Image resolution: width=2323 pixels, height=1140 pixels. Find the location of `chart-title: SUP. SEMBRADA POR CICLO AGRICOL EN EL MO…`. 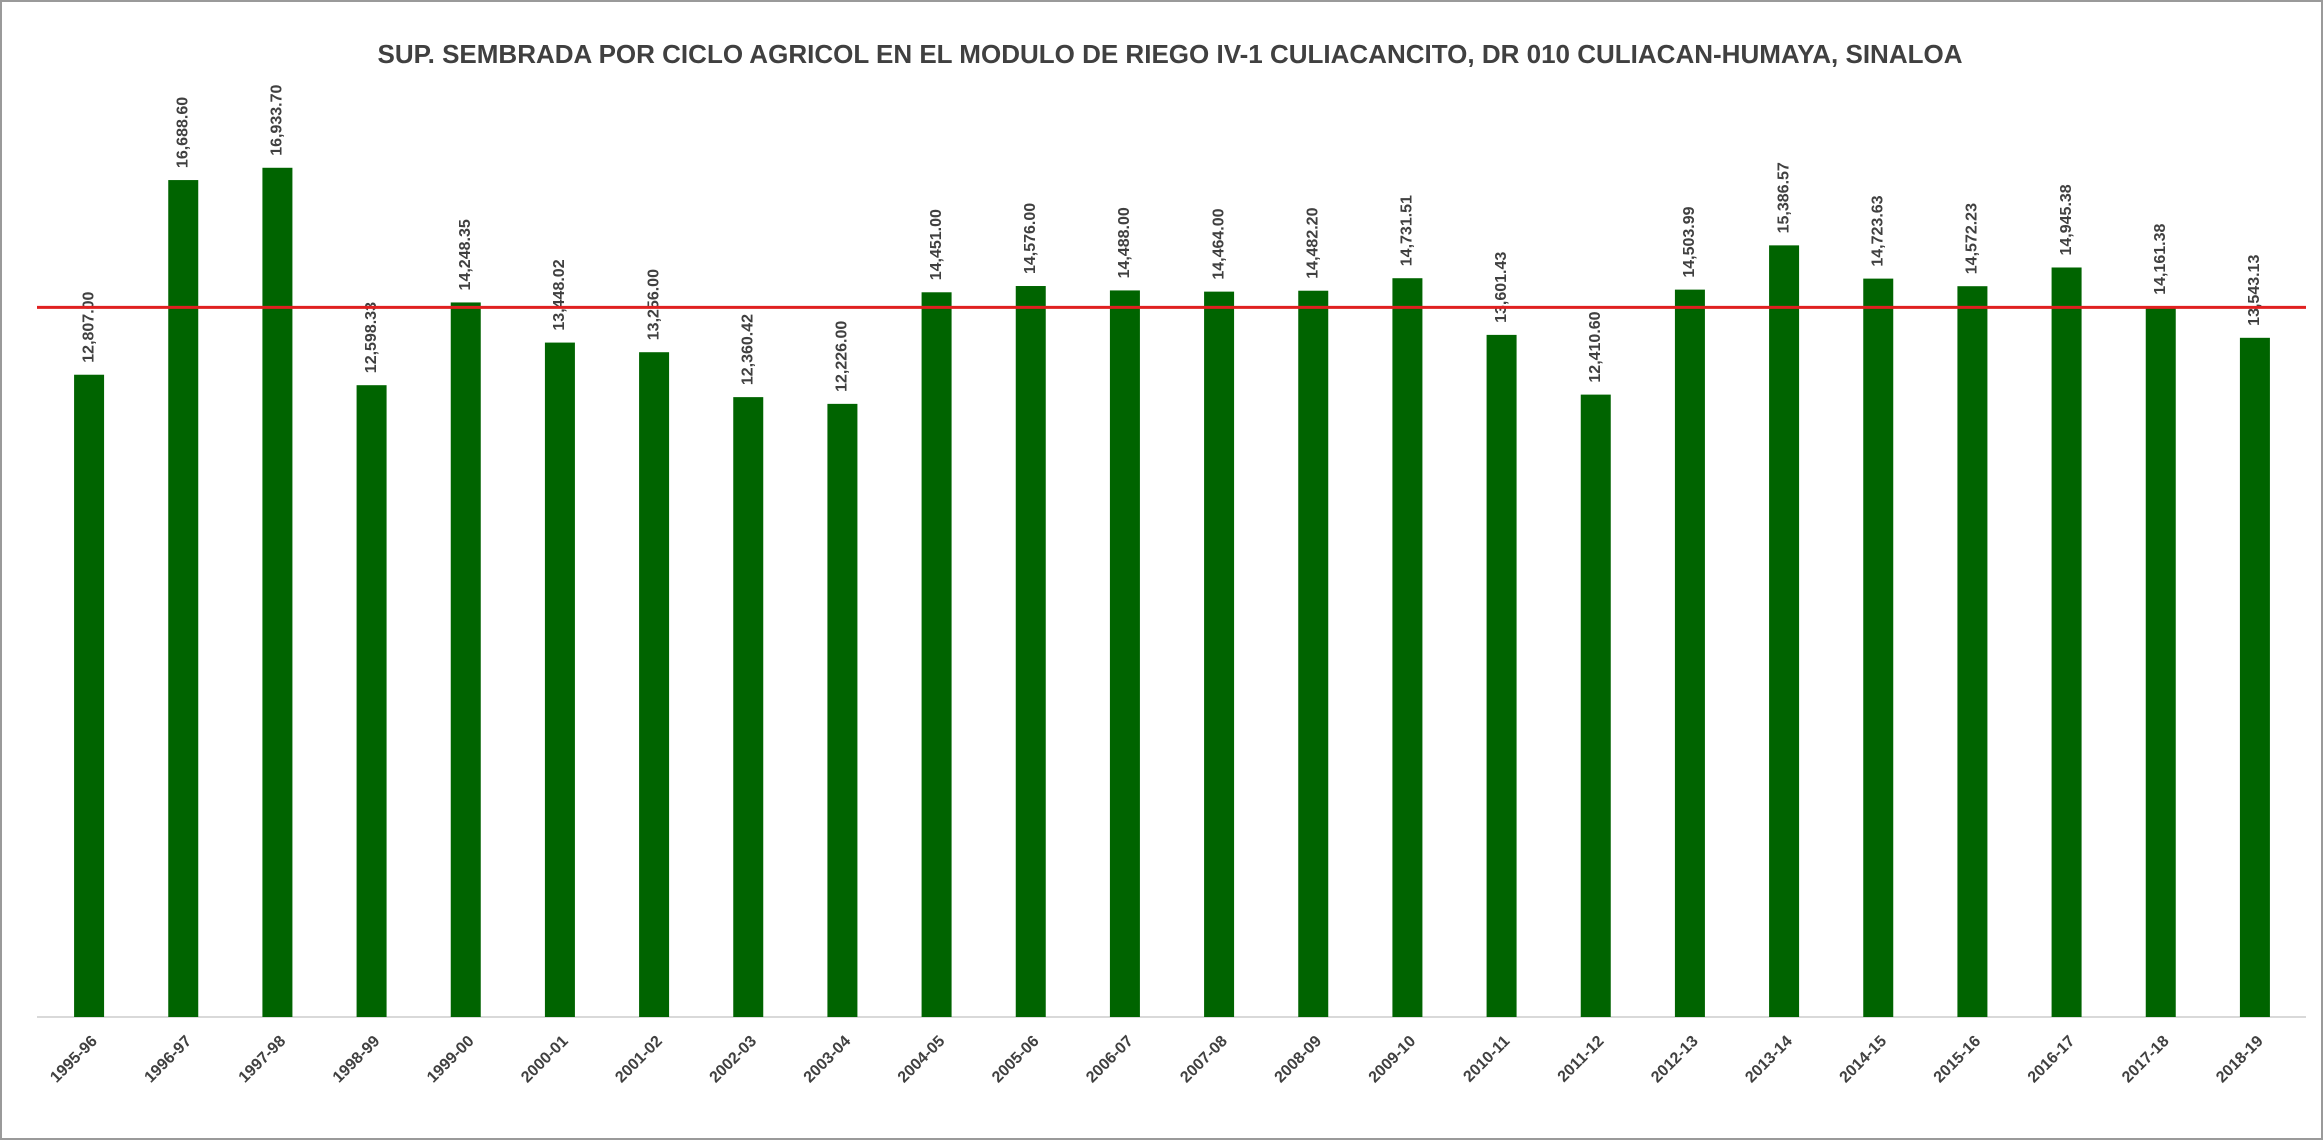

chart-title: SUP. SEMBRADA POR CICLO AGRICOL EN EL MO… is located at coordinates (1170, 54).